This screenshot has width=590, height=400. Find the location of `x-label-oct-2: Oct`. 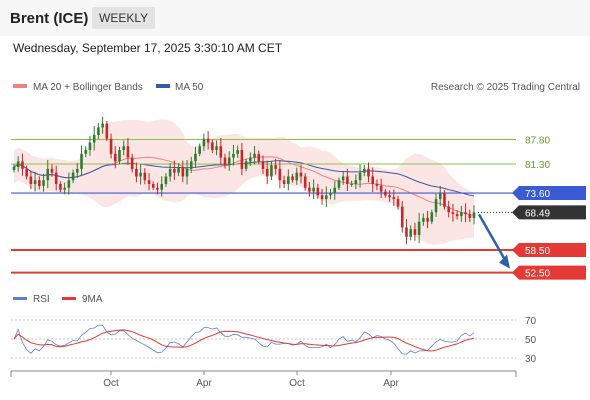

x-label-oct-2: Oct is located at coordinates (297, 383).